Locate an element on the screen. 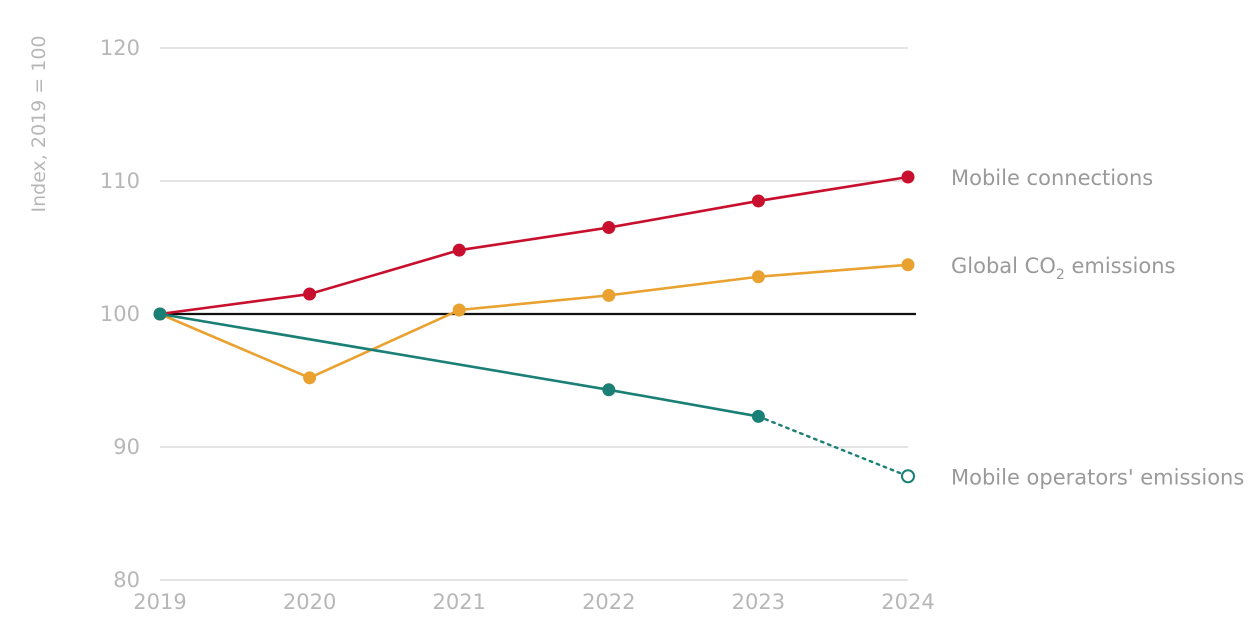  series-line-mobile-connections is located at coordinates (534, 245).